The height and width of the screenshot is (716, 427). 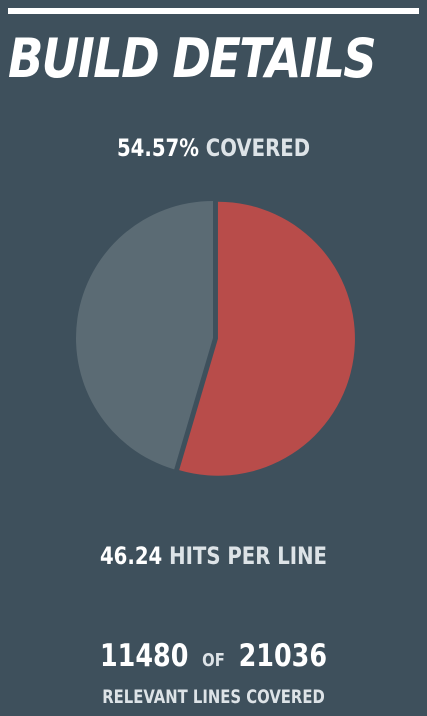 I want to click on lines-summary: 11480 OF 21036, so click(x=213, y=658).